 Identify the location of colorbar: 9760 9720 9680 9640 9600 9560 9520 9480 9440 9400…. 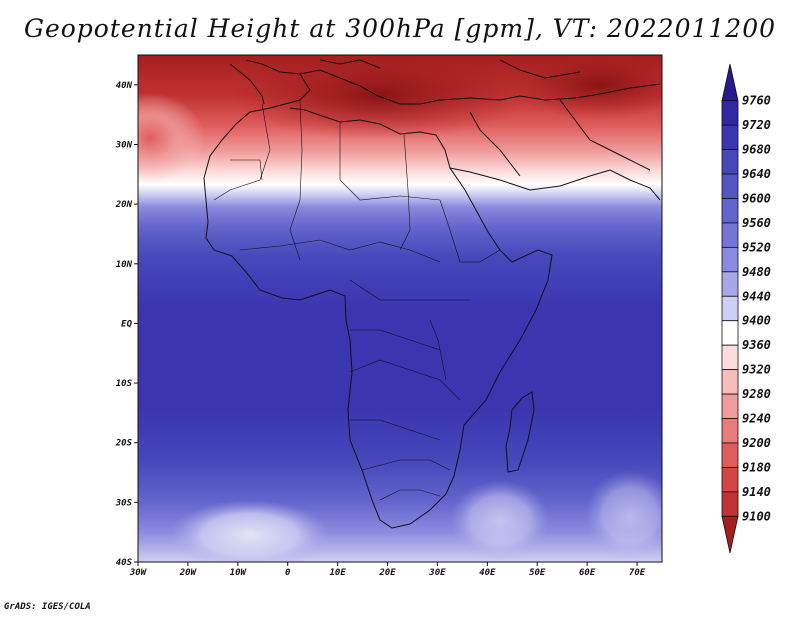
(746, 308).